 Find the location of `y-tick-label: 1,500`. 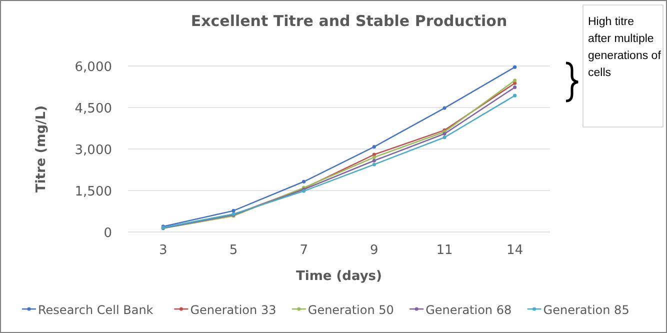

y-tick-label: 1,500 is located at coordinates (93, 192).